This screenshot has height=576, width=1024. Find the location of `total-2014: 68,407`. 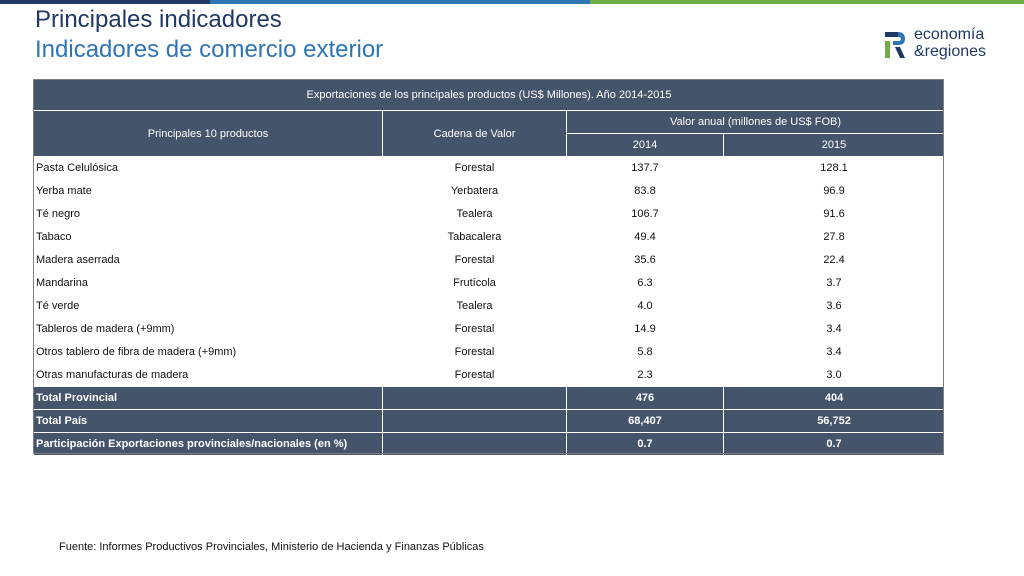

total-2014: 68,407 is located at coordinates (645, 421).